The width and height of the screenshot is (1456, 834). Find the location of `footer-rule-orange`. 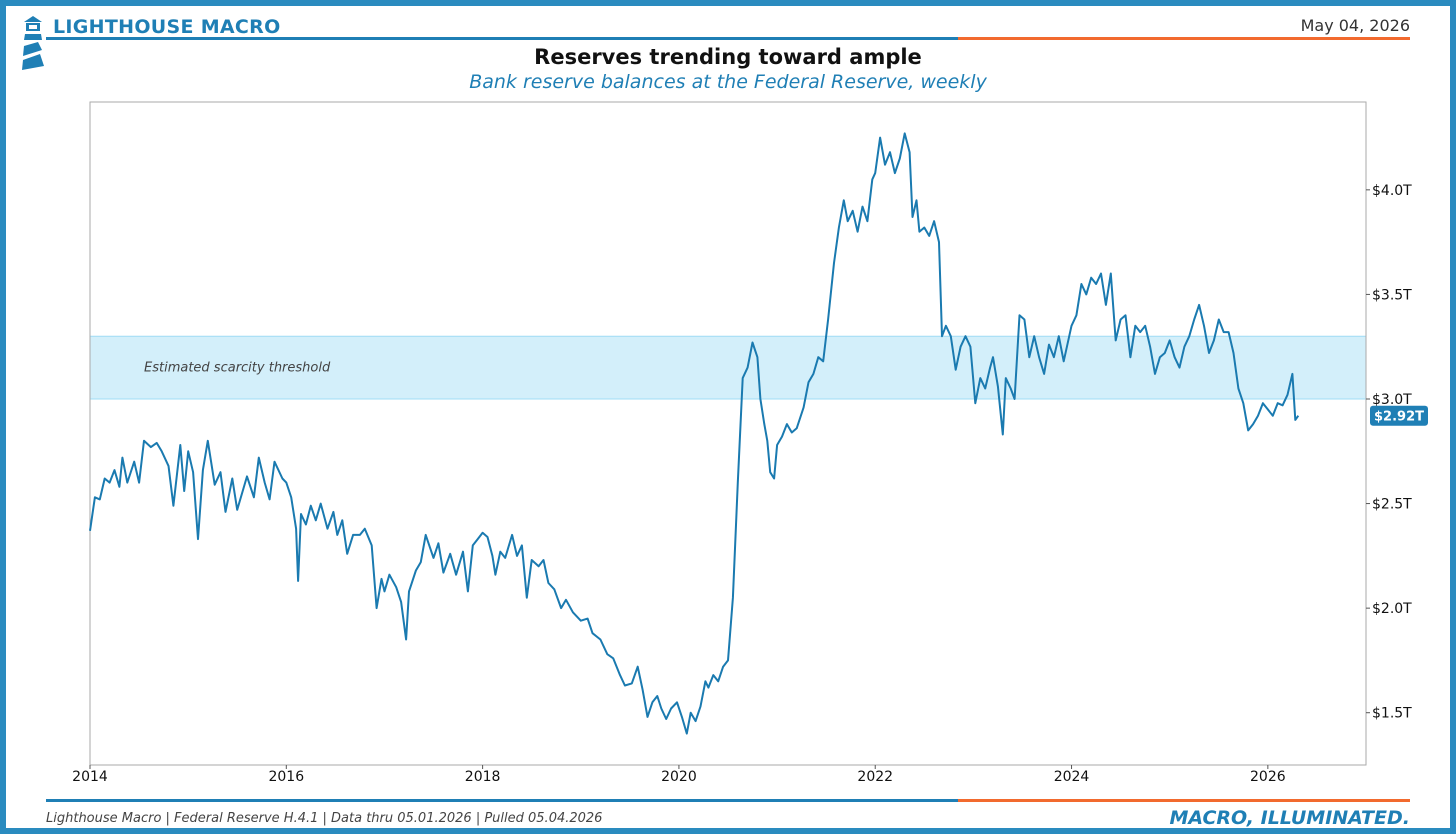

footer-rule-orange is located at coordinates (1184, 800).